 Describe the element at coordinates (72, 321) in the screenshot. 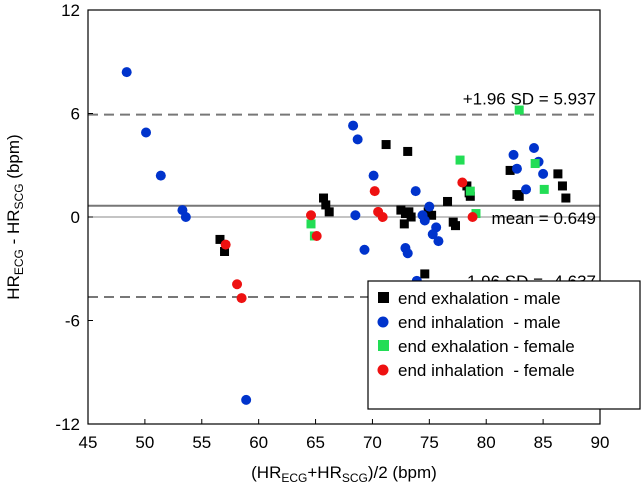

I see `y-tick-label: -6` at that location.